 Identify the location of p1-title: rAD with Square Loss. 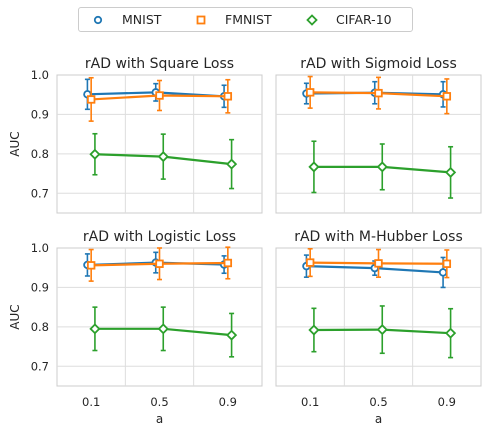
(159, 64).